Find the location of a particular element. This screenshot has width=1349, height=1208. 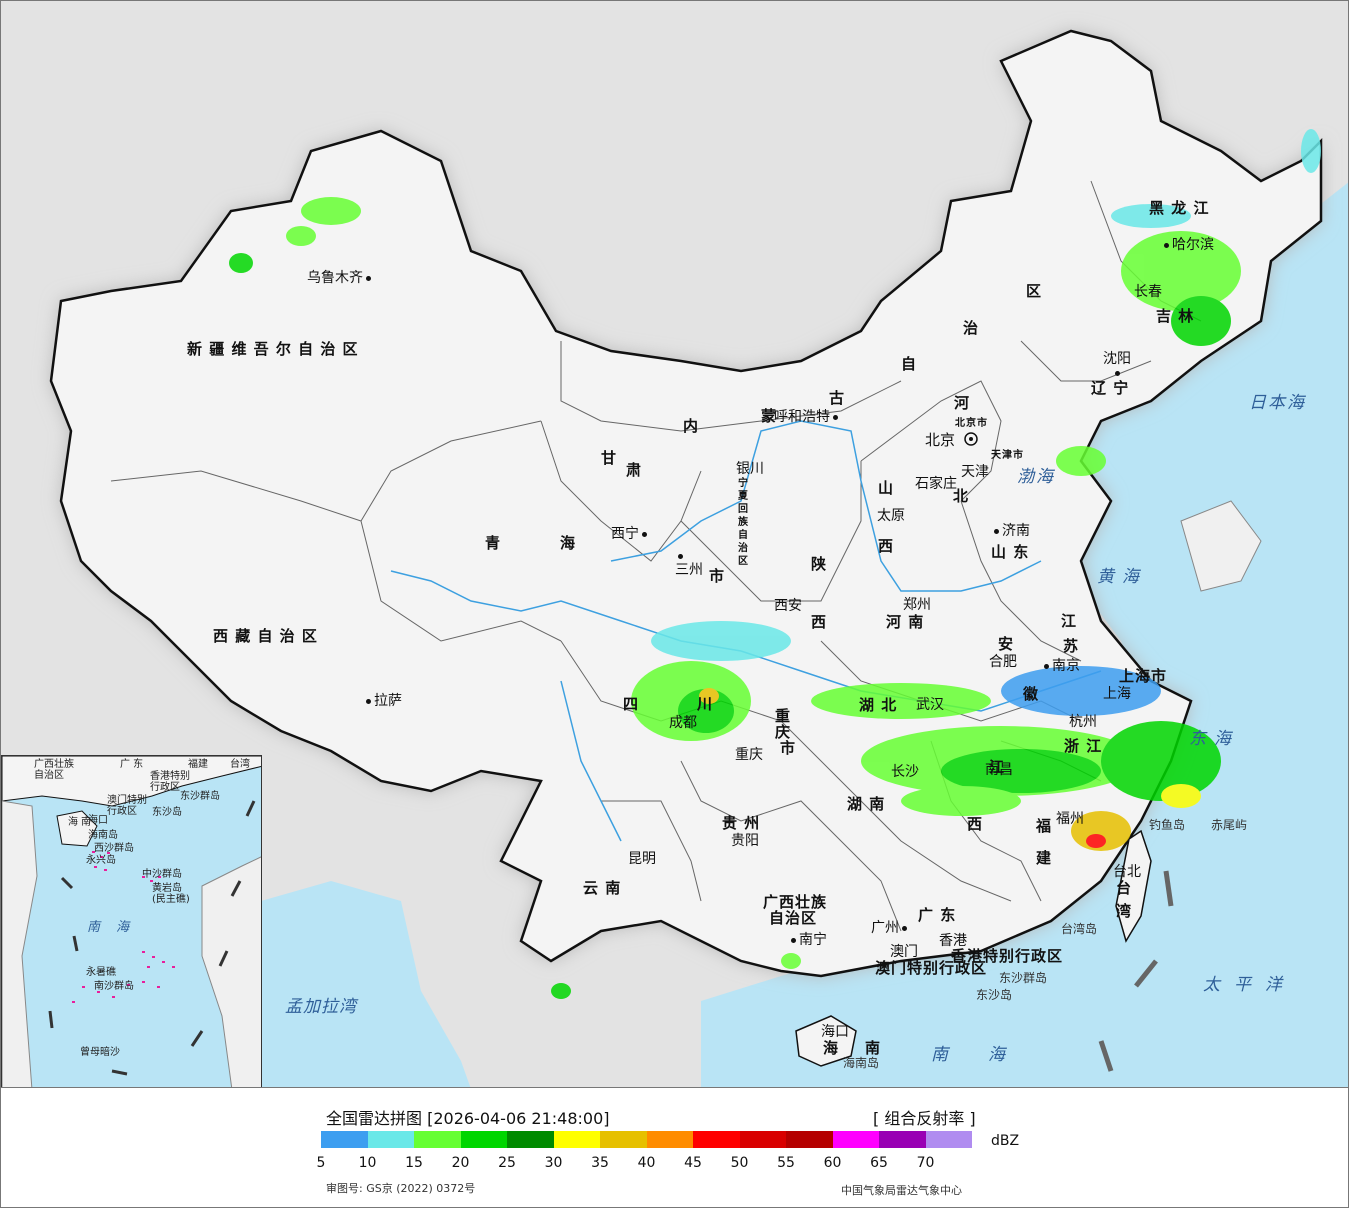

city-hohhot: 呼和浩特 is located at coordinates (807, 417).